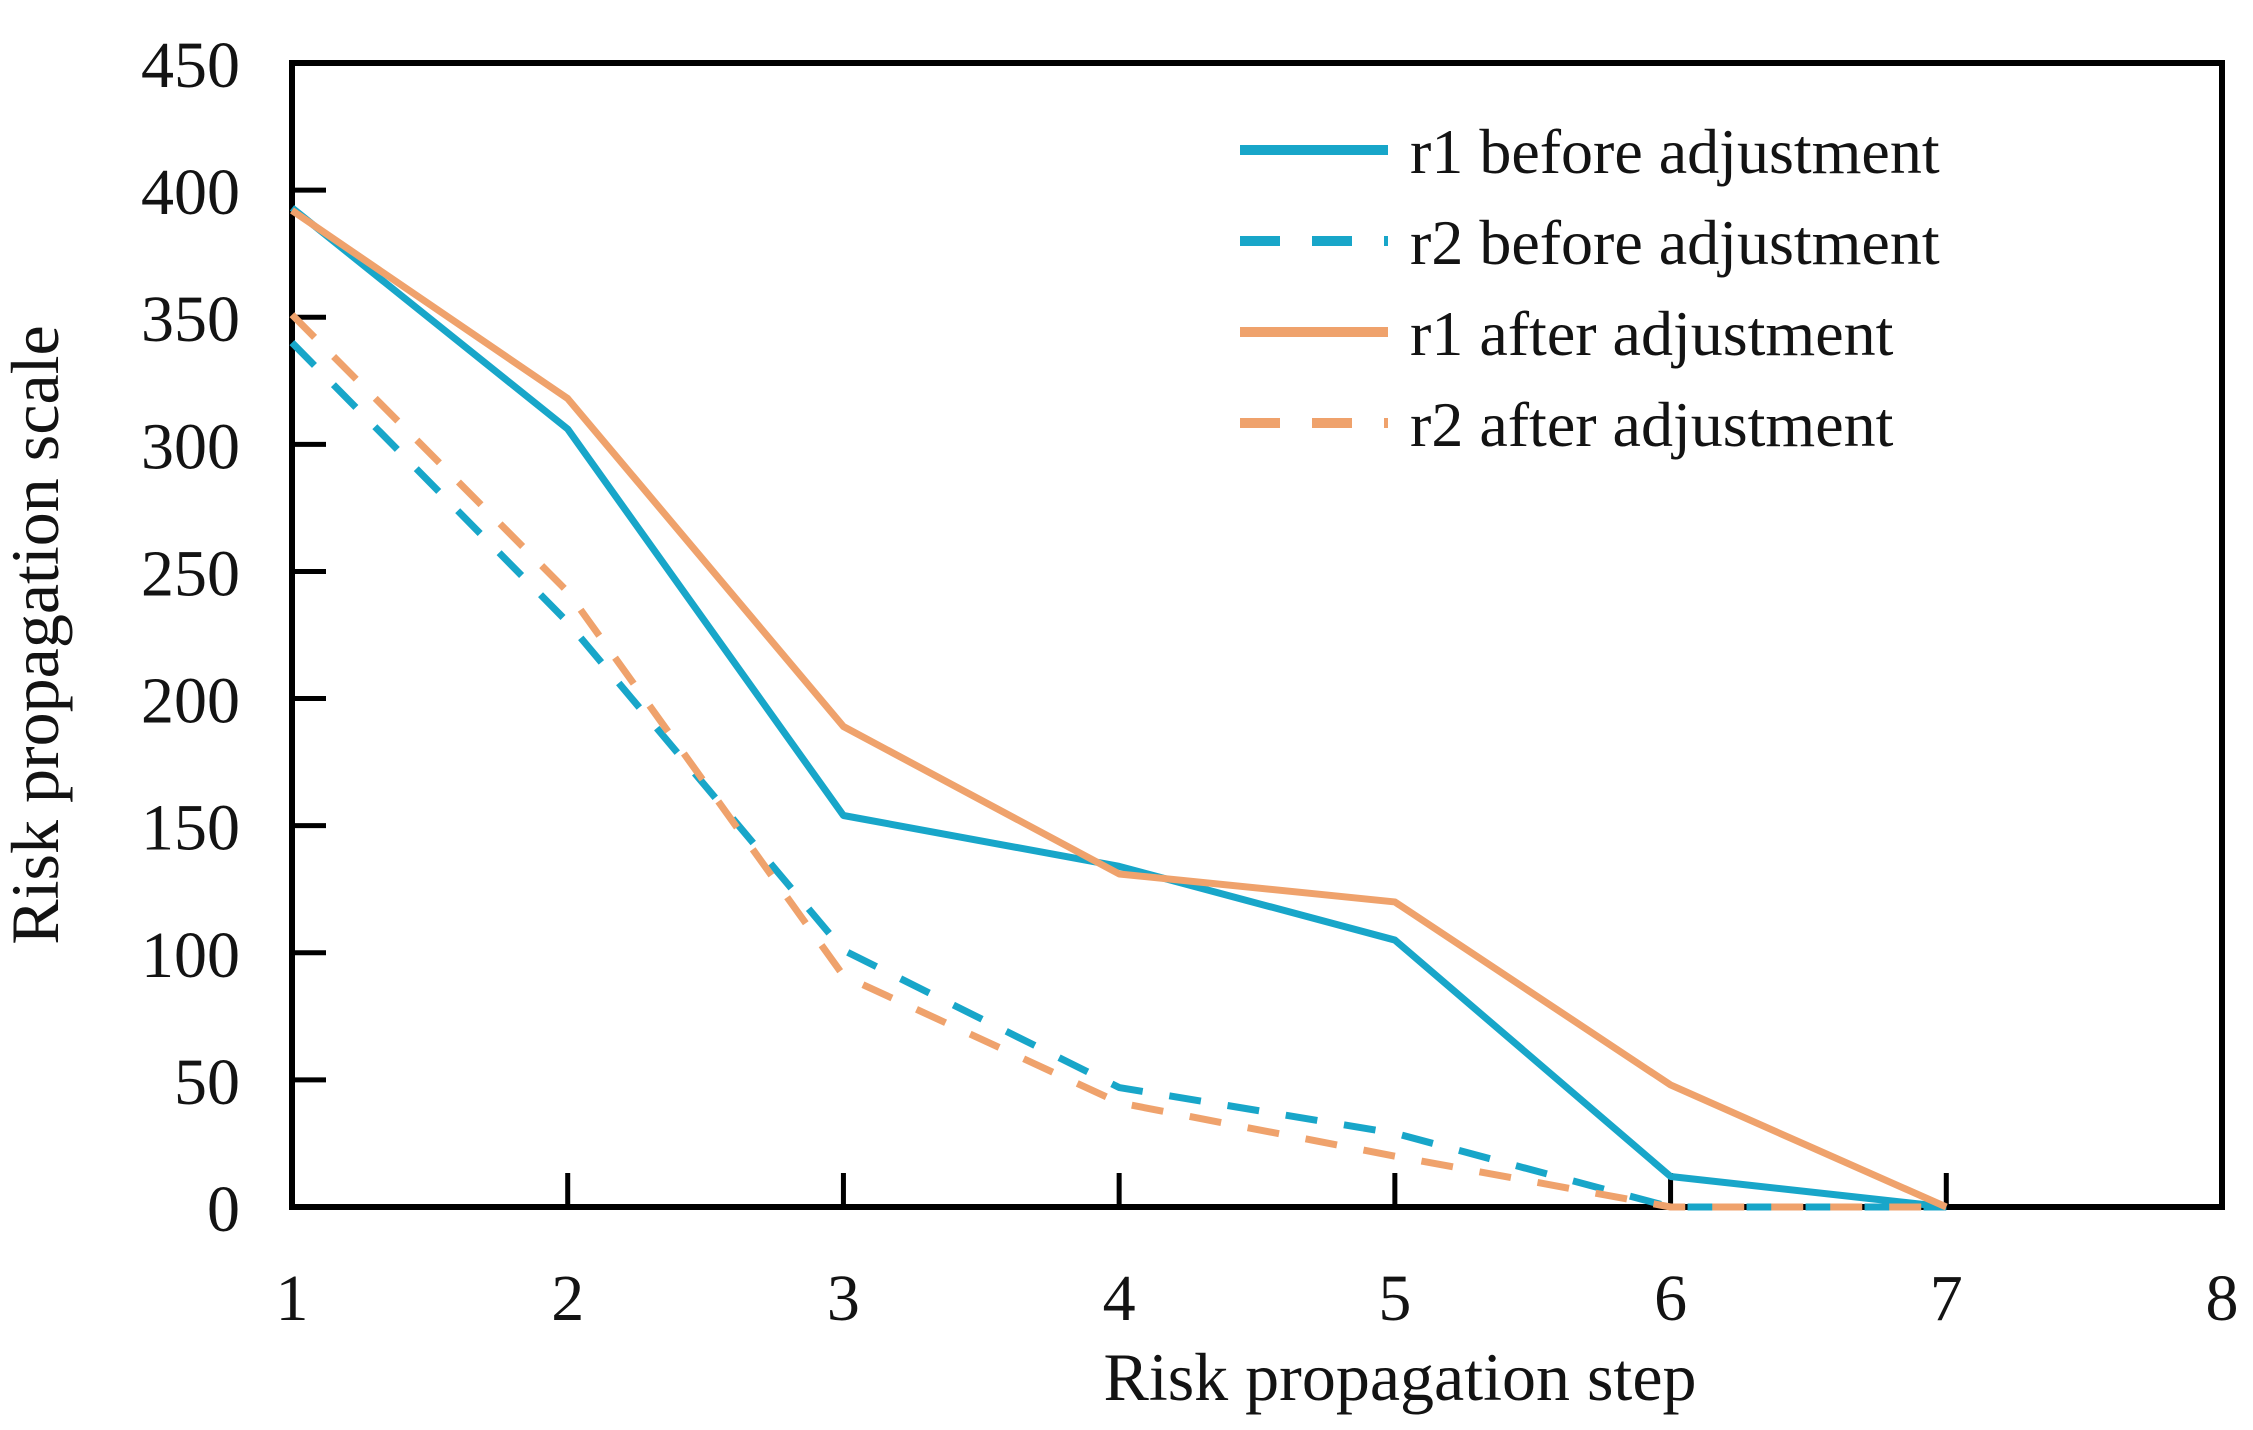 Image resolution: width=2253 pixels, height=1430 pixels. Describe the element at coordinates (190, 446) in the screenshot. I see `y-tick-label-300: 300` at that location.